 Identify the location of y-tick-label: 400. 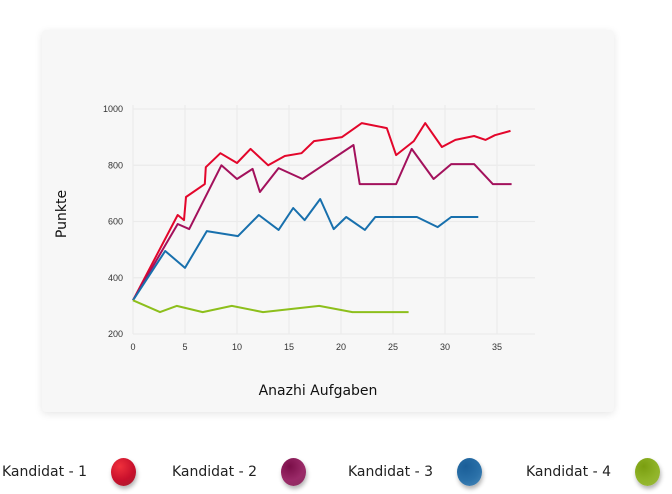
(115, 278).